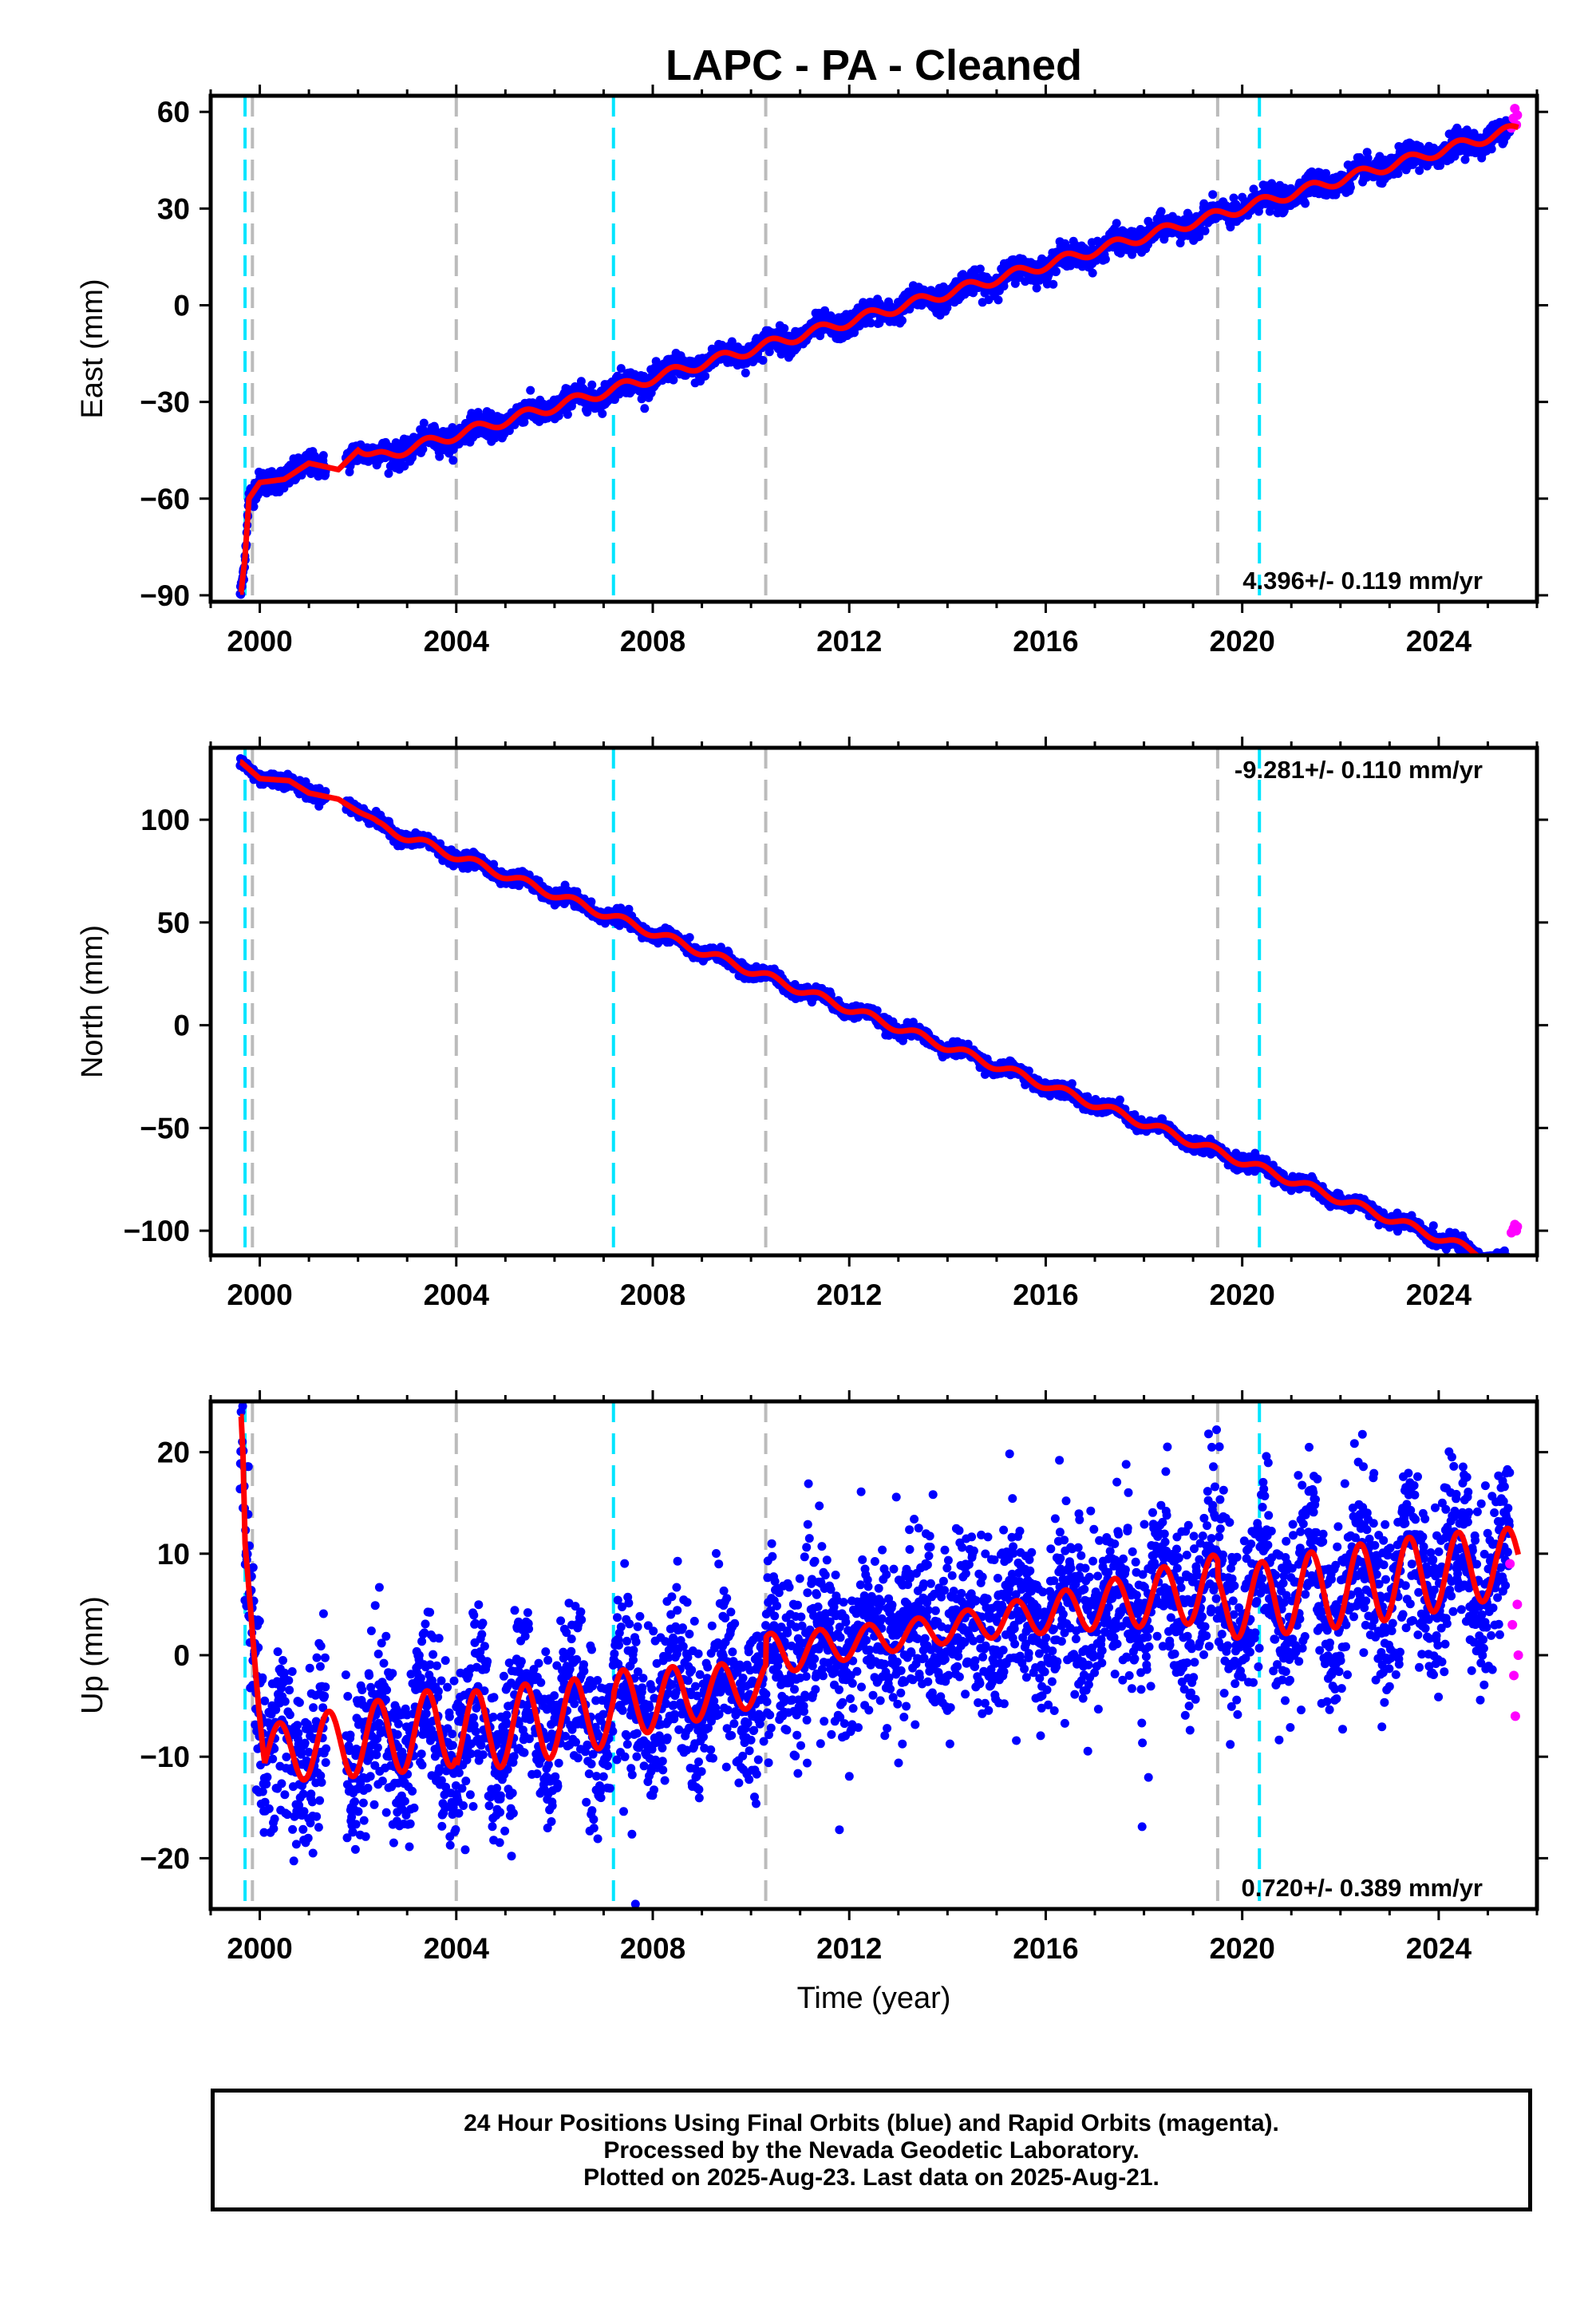 The width and height of the screenshot is (1596, 2316). I want to click on y-tick-label: 60, so click(173, 112).